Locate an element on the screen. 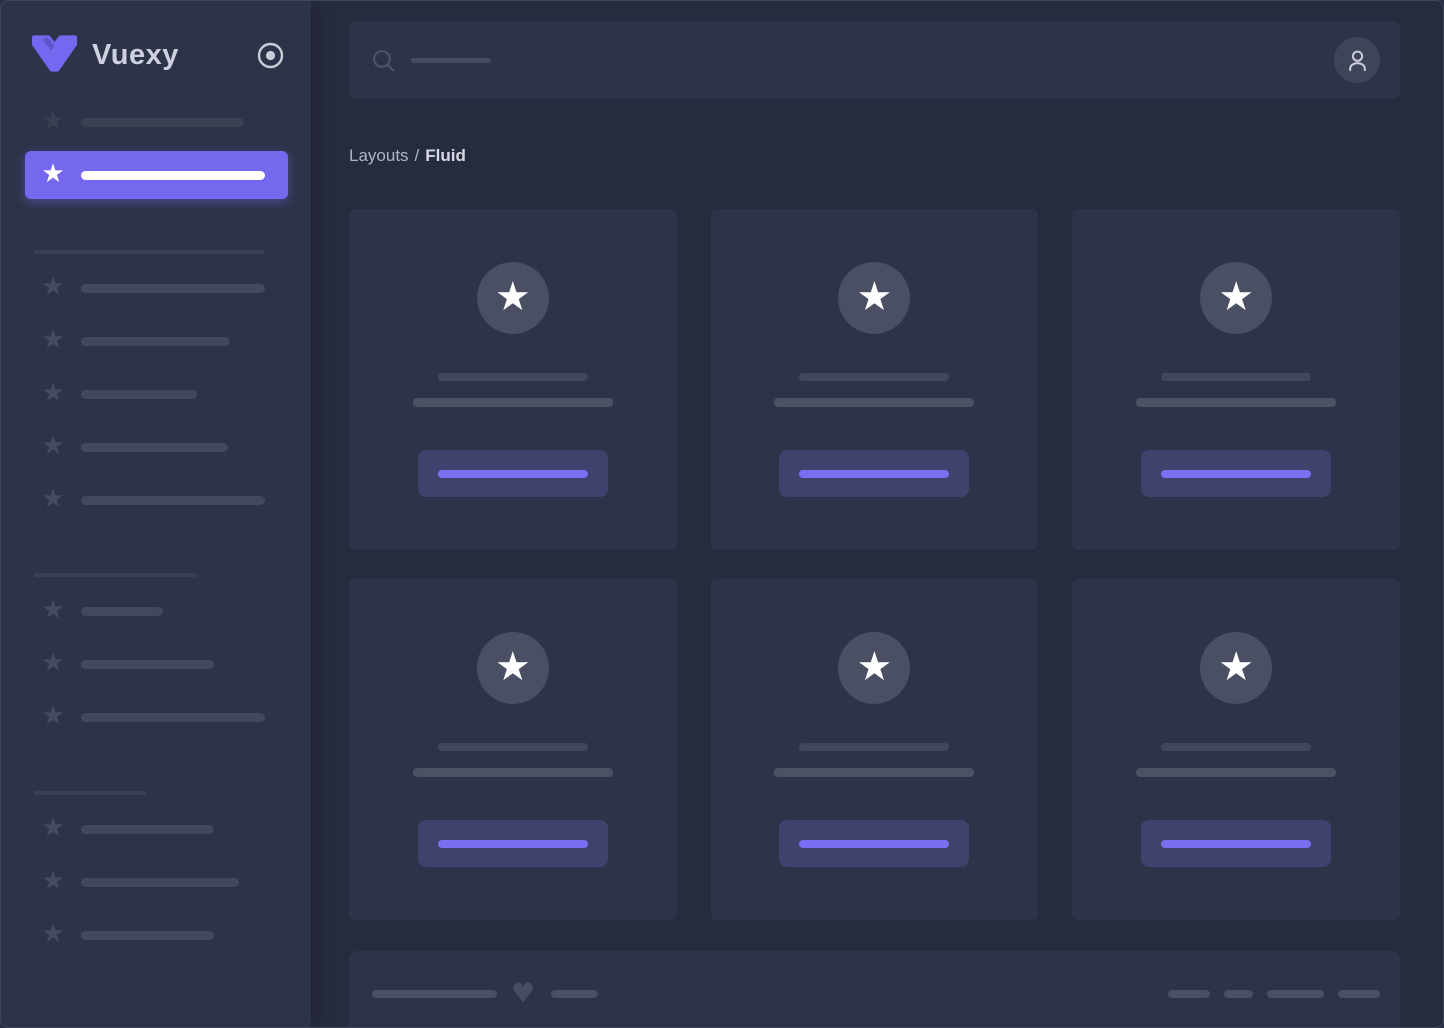  search-bar is located at coordinates (874, 60).